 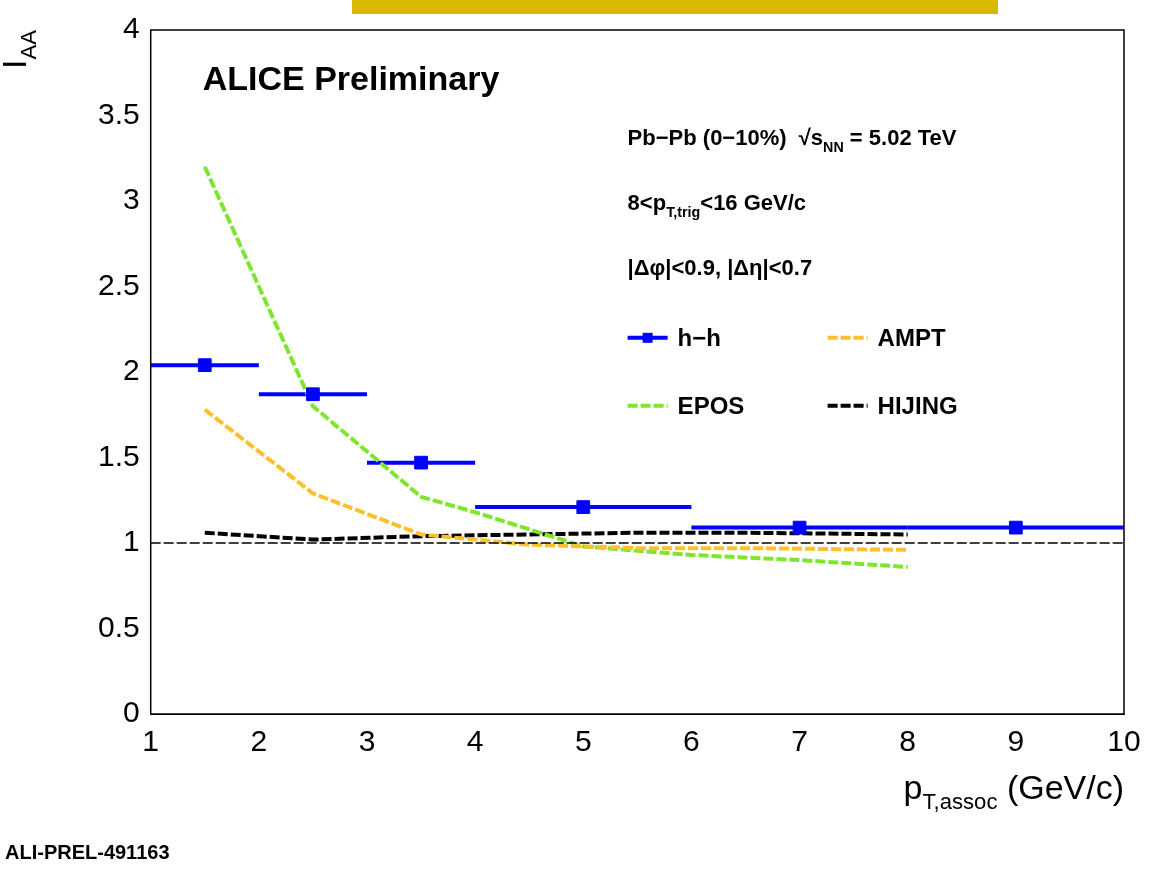 What do you see at coordinates (87, 852) in the screenshot?
I see `text: ALI-PREL-491163` at bounding box center [87, 852].